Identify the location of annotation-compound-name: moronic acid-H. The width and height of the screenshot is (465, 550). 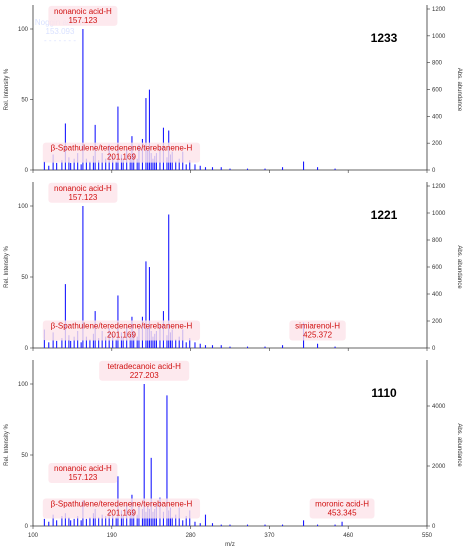
(342, 504).